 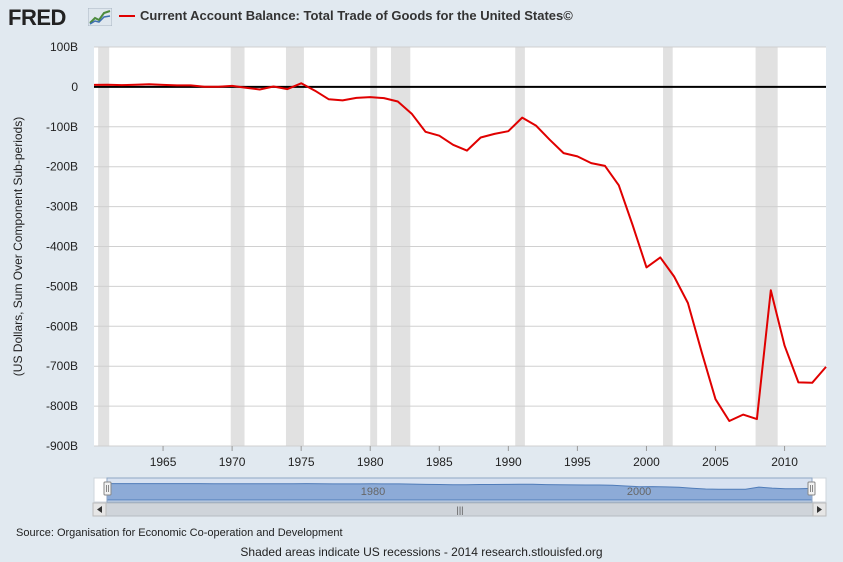 What do you see at coordinates (459, 510) in the screenshot?
I see `scrollbar-grip: |||` at bounding box center [459, 510].